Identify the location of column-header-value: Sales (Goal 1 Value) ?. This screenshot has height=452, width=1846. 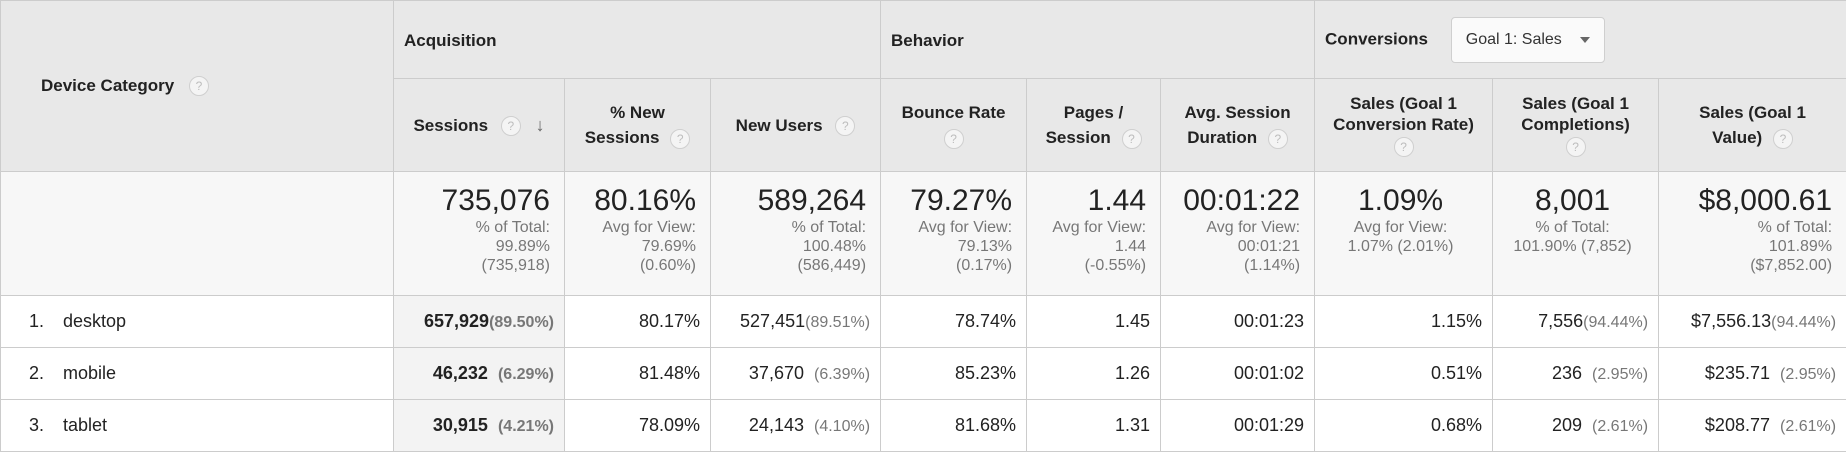
(1752, 125).